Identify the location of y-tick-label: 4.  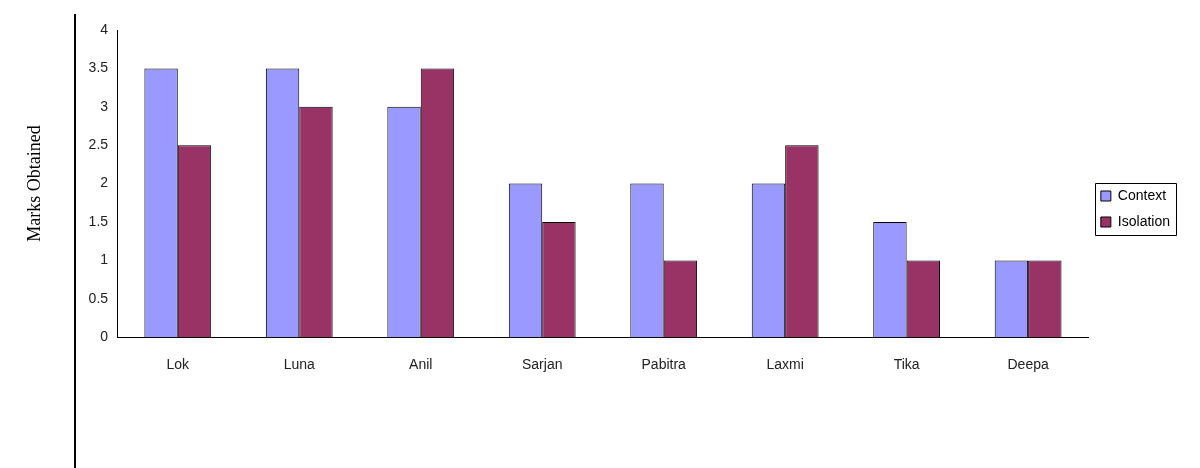
(104, 28).